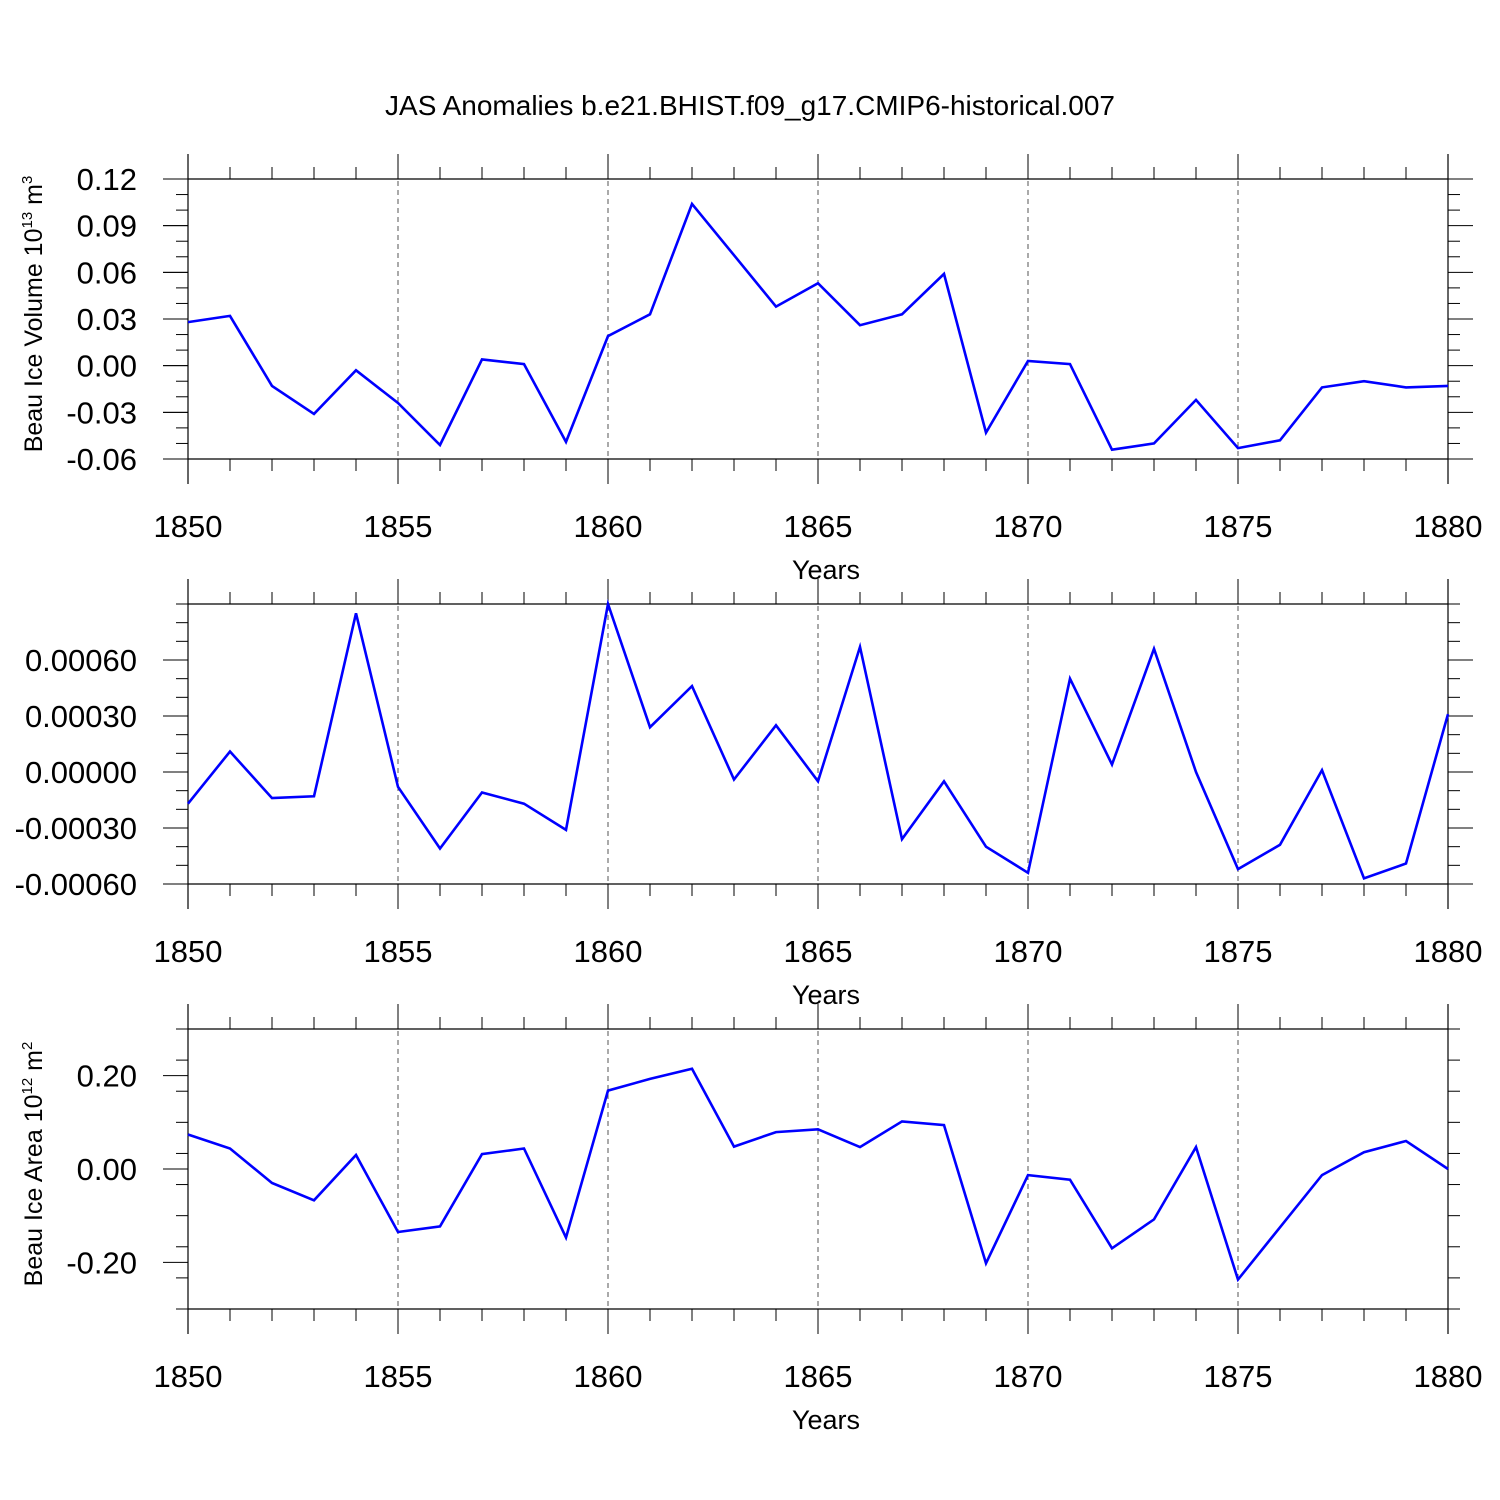 This screenshot has width=1500, height=1500. What do you see at coordinates (76, 884) in the screenshot?
I see `y-tick-label: -0.00060` at bounding box center [76, 884].